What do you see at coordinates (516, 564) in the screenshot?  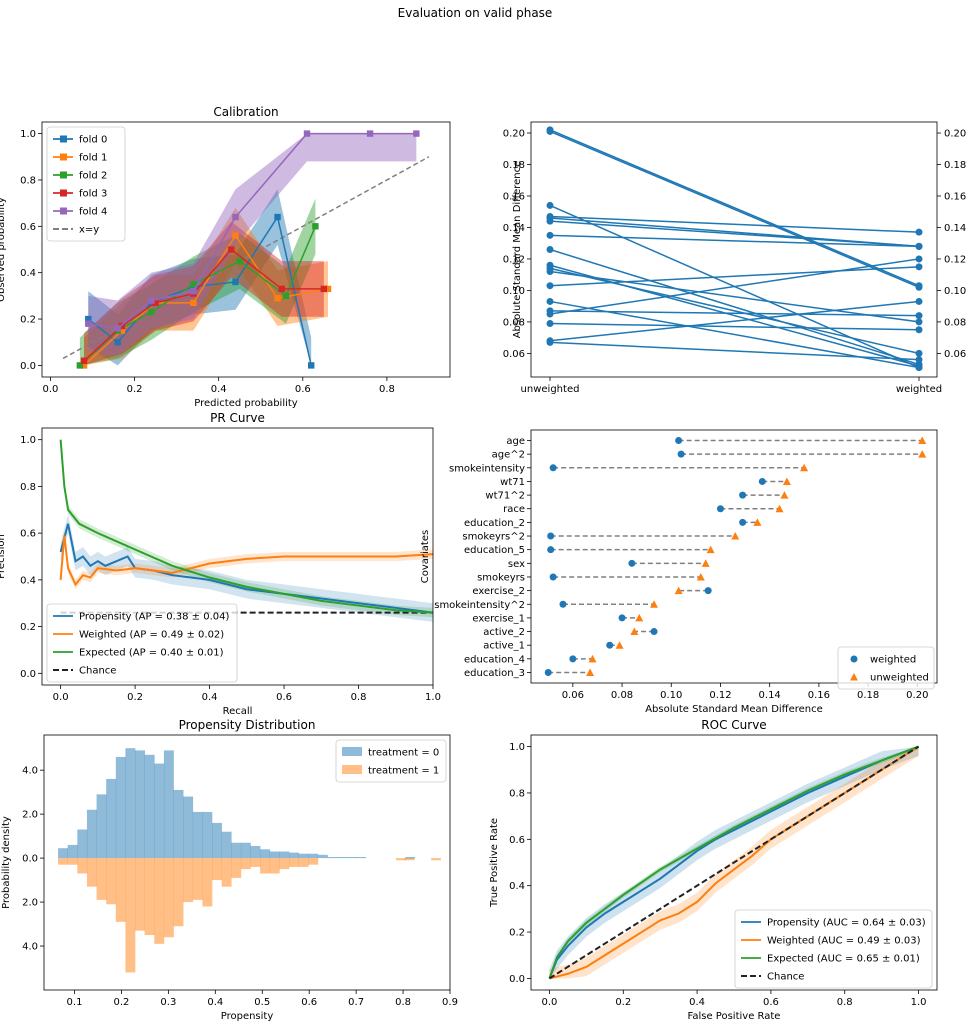 I see `covariate-label: sex` at bounding box center [516, 564].